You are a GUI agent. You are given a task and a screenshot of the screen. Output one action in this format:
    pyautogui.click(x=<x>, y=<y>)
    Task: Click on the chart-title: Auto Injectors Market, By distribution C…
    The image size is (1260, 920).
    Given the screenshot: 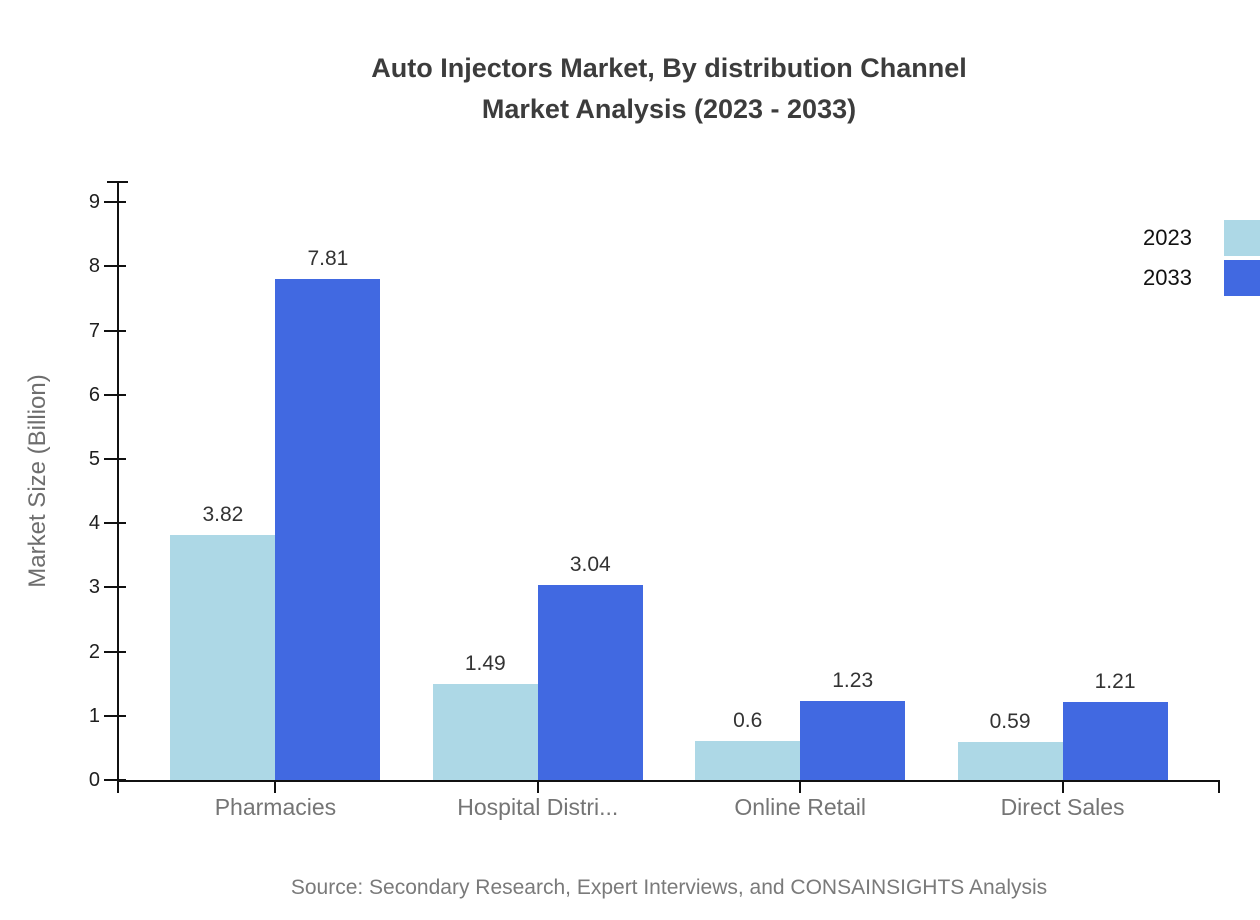 What is the action you would take?
    pyautogui.click(x=669, y=89)
    